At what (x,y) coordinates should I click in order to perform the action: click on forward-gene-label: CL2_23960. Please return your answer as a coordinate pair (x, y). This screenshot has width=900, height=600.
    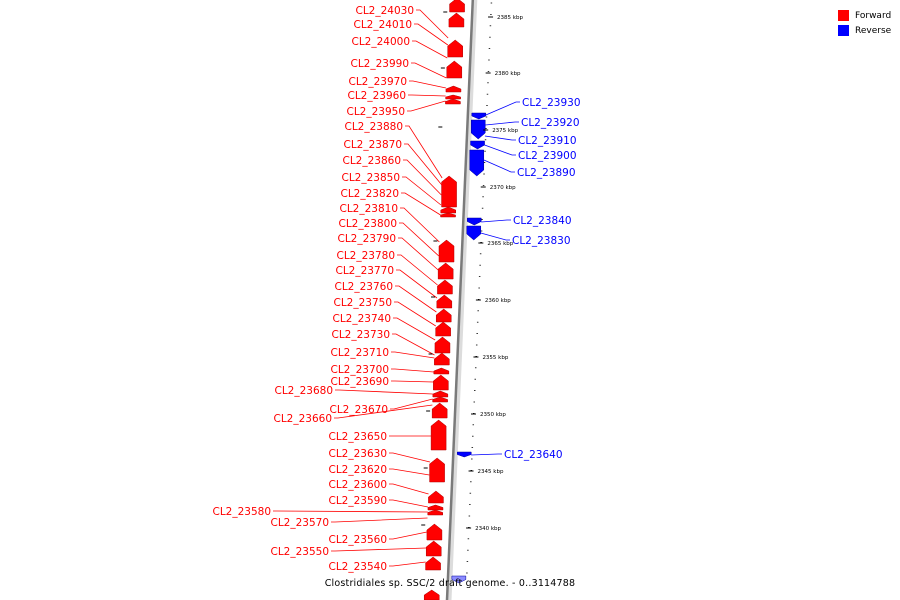
    Looking at the image, I should click on (376, 96).